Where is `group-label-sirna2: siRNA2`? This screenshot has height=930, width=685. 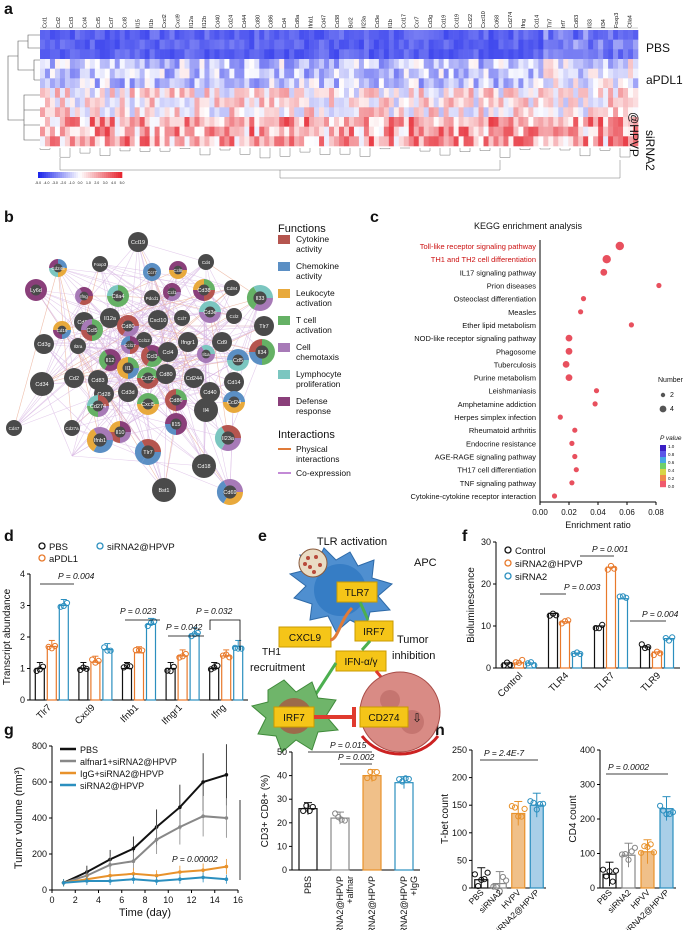
group-label-sirna2: siRNA2 is located at coordinates (650, 150).